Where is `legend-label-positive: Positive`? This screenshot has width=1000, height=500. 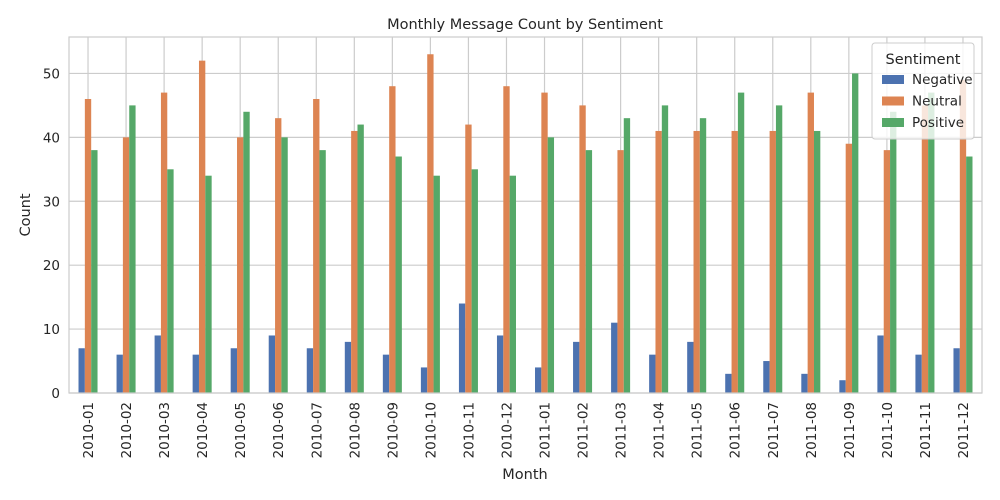 legend-label-positive: Positive is located at coordinates (938, 123).